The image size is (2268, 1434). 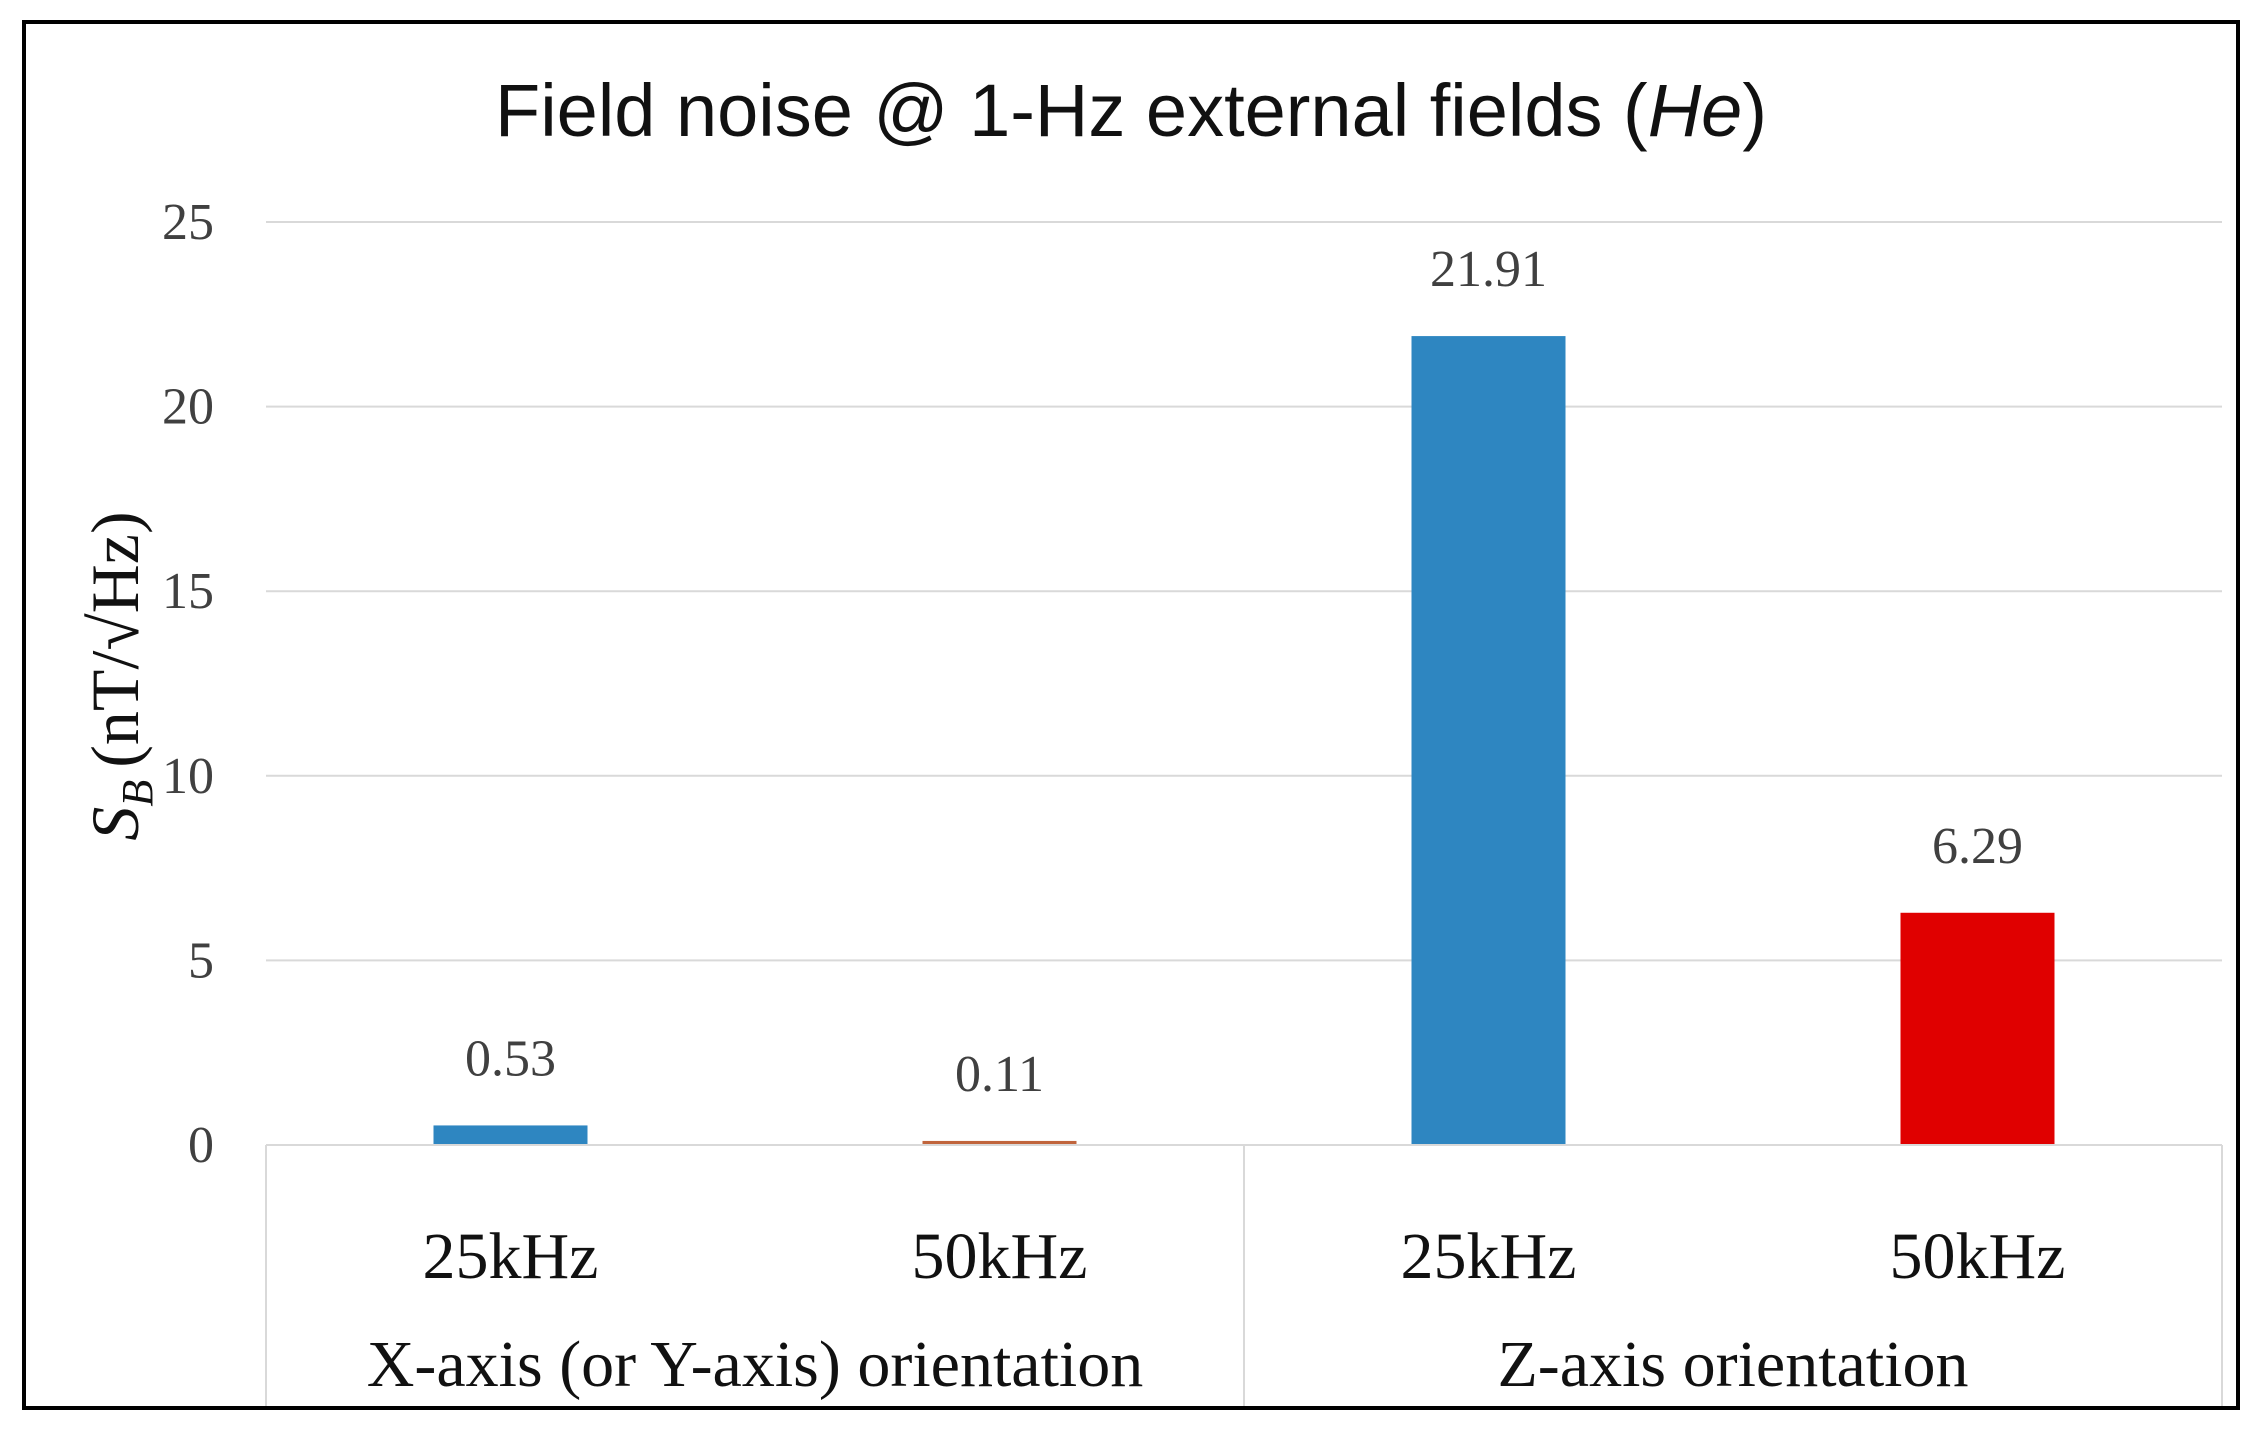 I want to click on data-label: 0.11, so click(x=999, y=1074).